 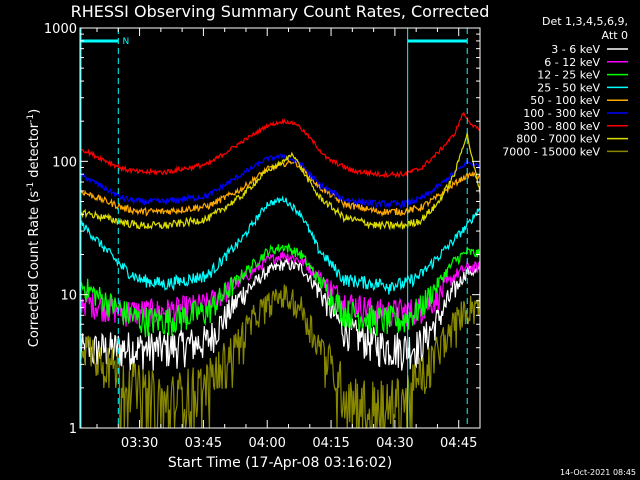 I want to click on legend-label-0: 3 - 6 keV, so click(x=575, y=49).